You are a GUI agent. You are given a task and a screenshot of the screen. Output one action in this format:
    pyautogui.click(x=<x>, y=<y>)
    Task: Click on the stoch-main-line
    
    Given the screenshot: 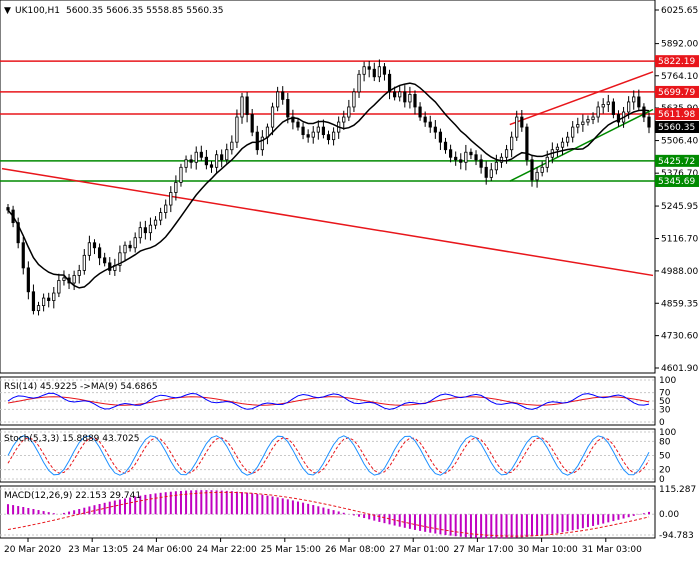 What is the action you would take?
    pyautogui.click(x=328, y=455)
    